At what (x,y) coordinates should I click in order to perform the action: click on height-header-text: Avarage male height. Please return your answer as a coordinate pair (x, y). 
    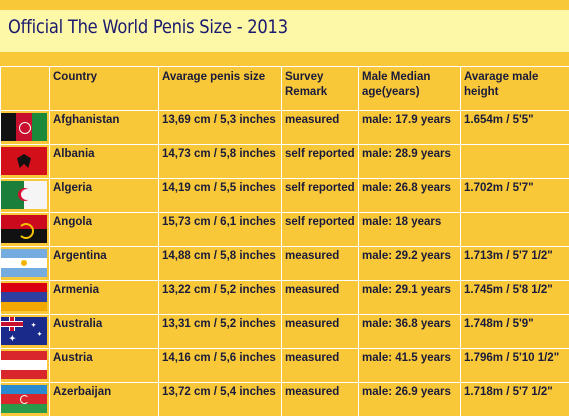
    Looking at the image, I should click on (501, 84).